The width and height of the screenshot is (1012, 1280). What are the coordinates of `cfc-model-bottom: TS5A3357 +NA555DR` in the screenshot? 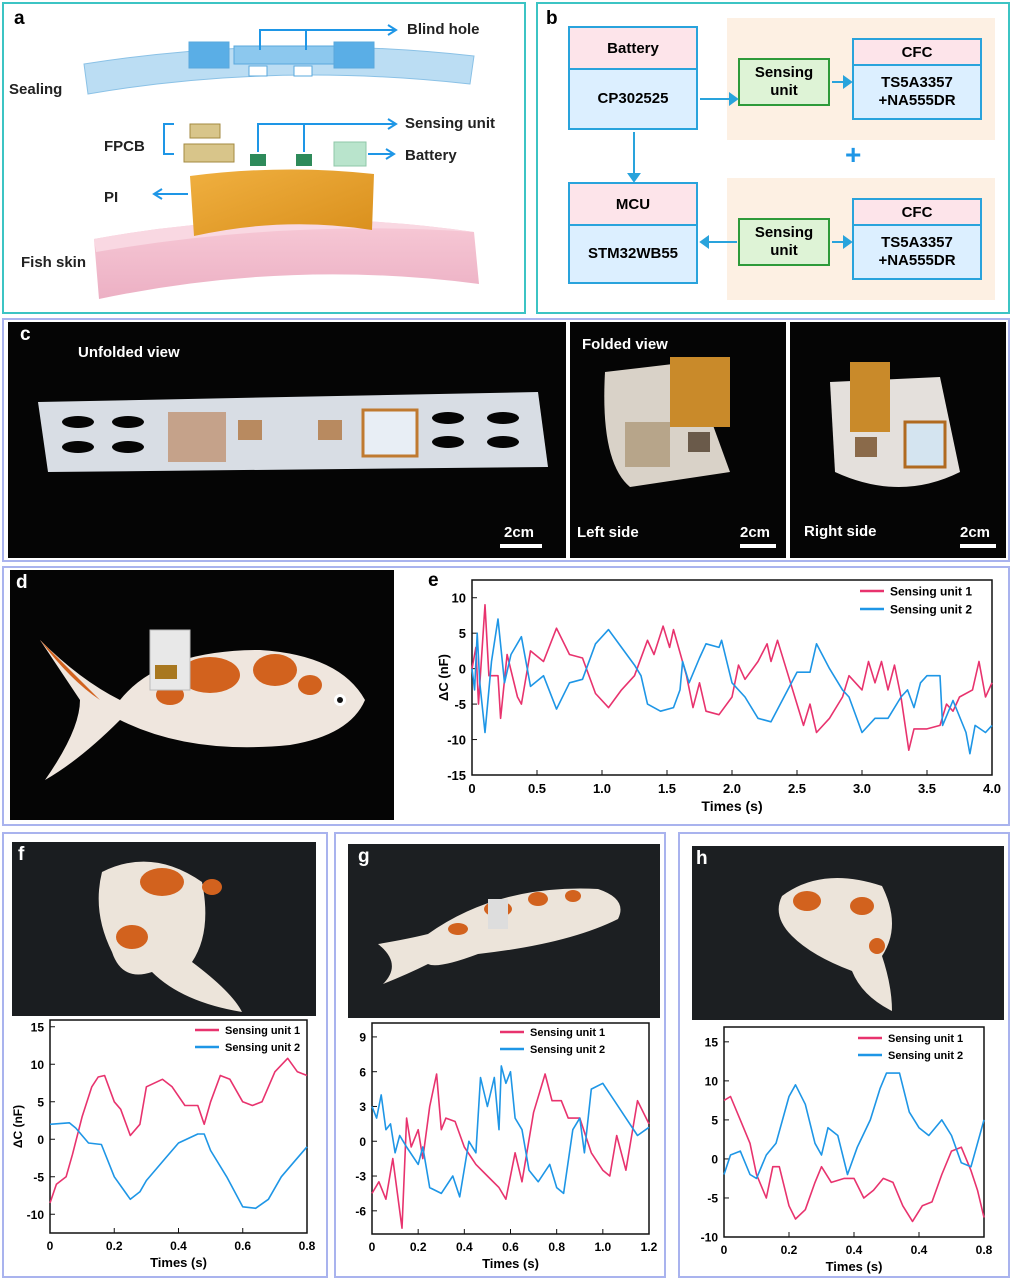 It's located at (917, 251).